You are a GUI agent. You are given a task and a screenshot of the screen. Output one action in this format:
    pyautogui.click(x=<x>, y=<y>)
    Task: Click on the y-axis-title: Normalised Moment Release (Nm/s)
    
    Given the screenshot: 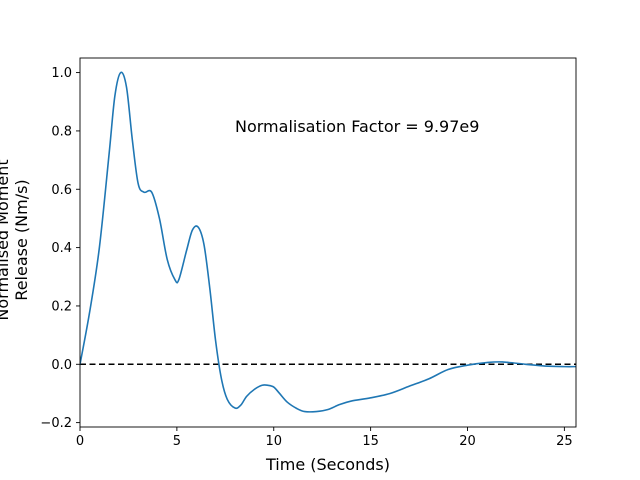 What is the action you would take?
    pyautogui.click(x=15, y=239)
    